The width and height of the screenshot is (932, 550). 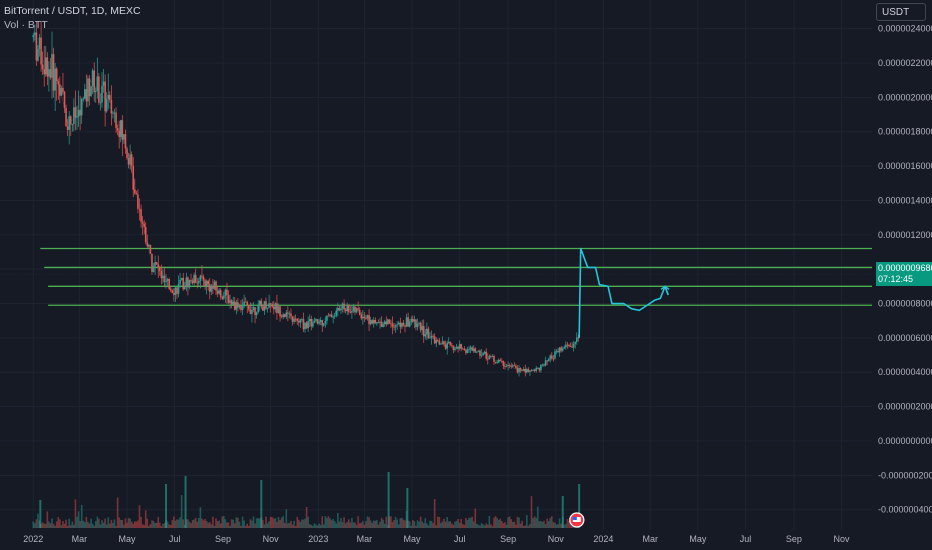 What do you see at coordinates (577, 520) in the screenshot?
I see `event-marker` at bounding box center [577, 520].